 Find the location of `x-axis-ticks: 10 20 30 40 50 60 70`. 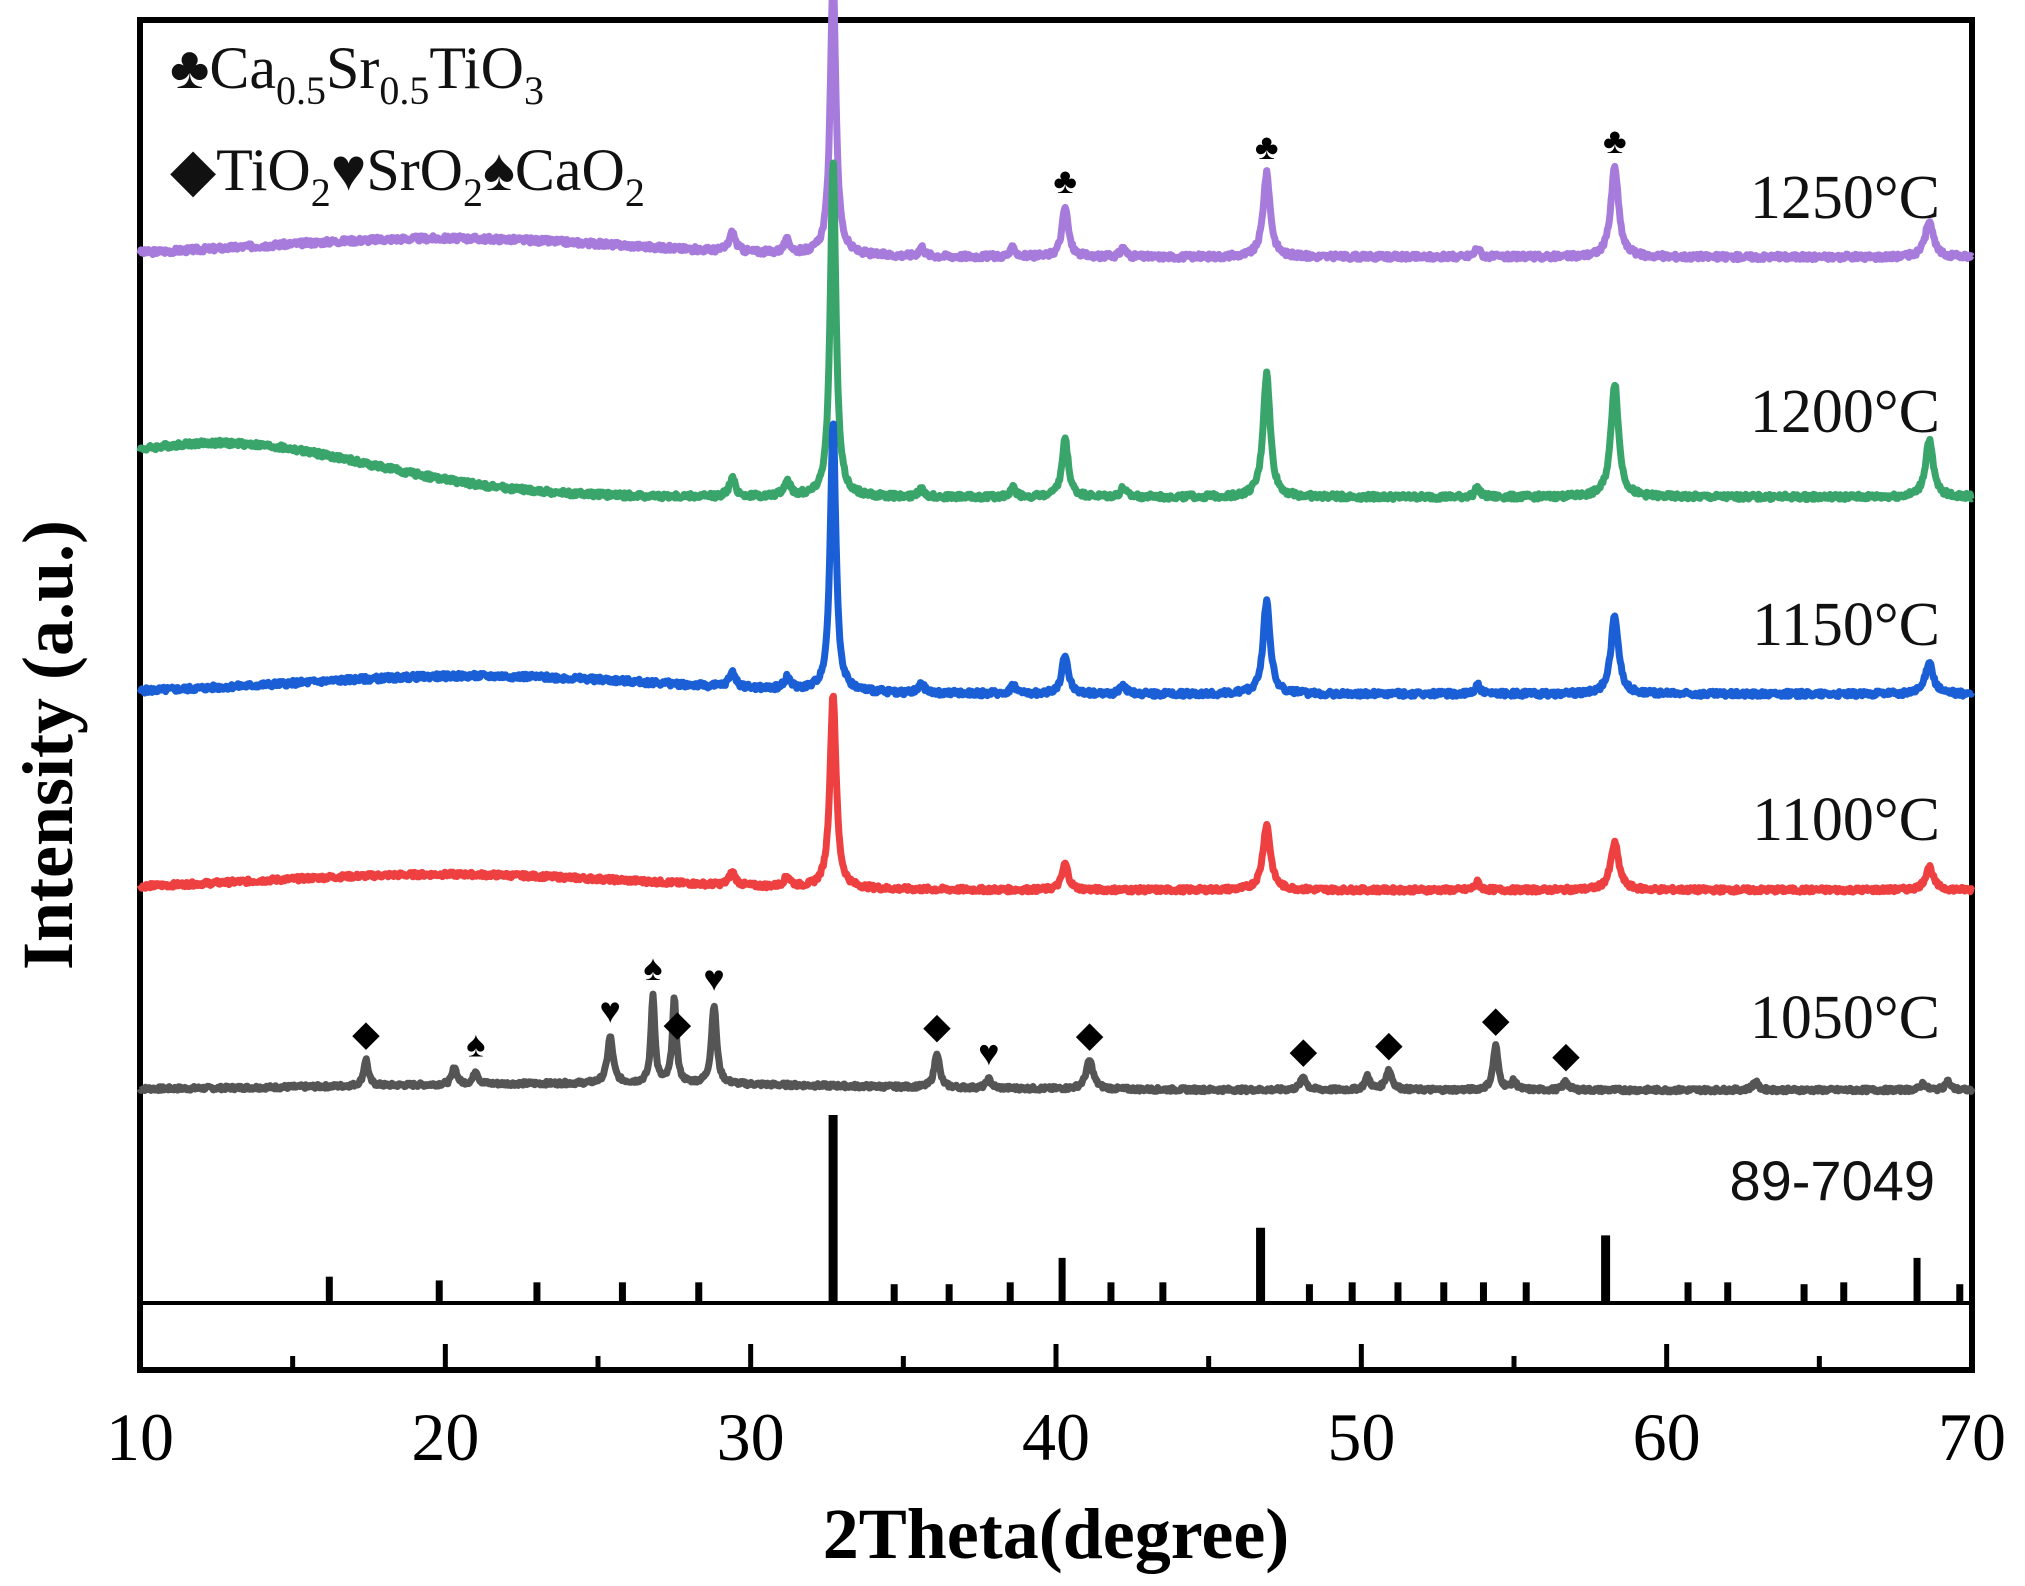

x-axis-ticks: 10 20 30 40 50 60 70 is located at coordinates (1056, 1409).